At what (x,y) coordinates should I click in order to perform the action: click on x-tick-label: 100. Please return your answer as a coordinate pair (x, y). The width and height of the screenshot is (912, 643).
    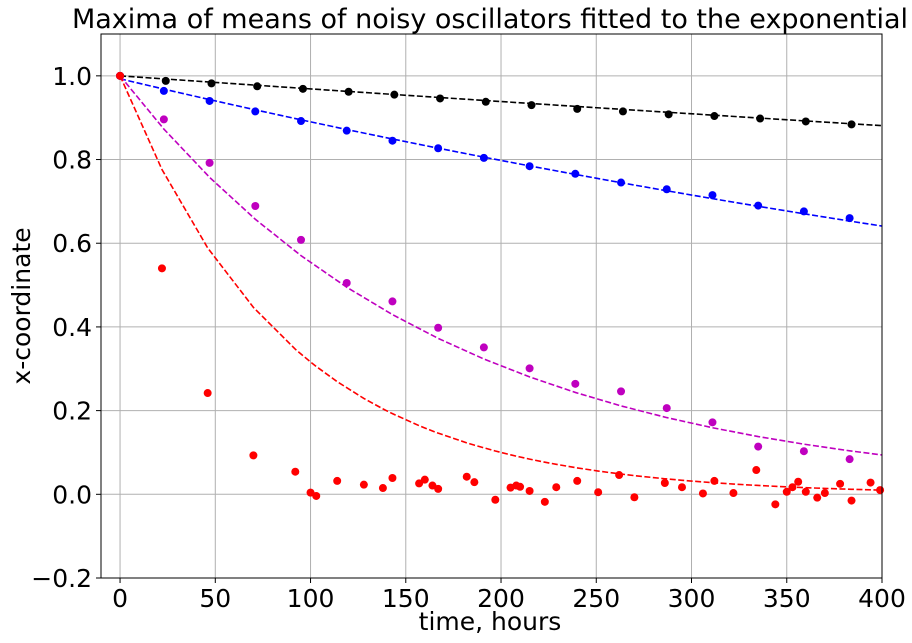
    Looking at the image, I should click on (311, 598).